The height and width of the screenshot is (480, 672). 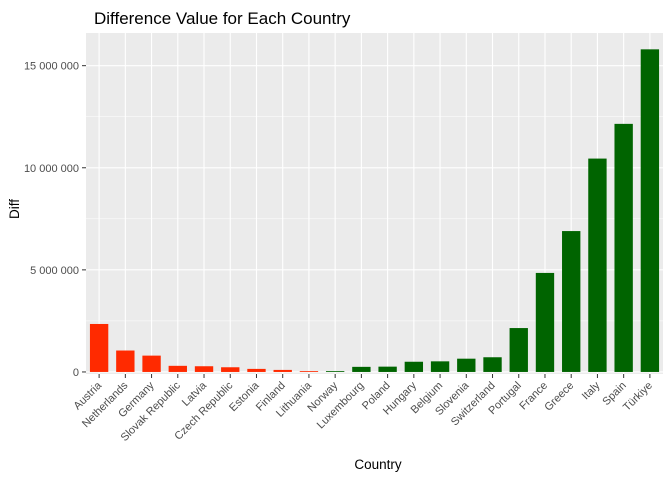 What do you see at coordinates (440, 366) in the screenshot?
I see `bar-belgium` at bounding box center [440, 366].